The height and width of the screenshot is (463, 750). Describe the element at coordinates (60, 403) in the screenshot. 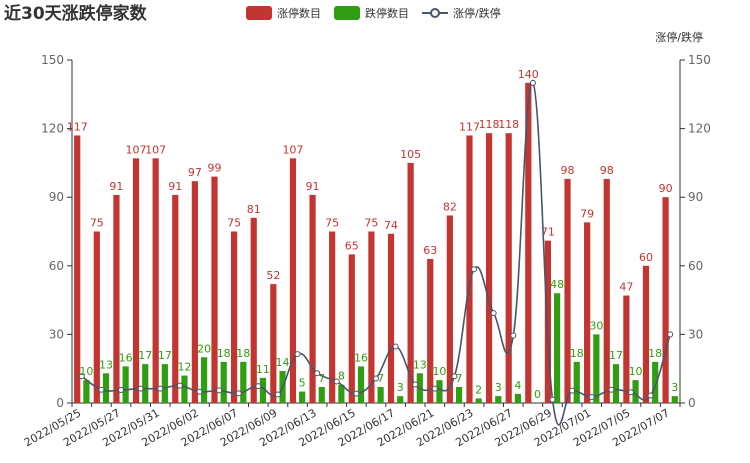

I see `y-tick-label-left: 0` at that location.